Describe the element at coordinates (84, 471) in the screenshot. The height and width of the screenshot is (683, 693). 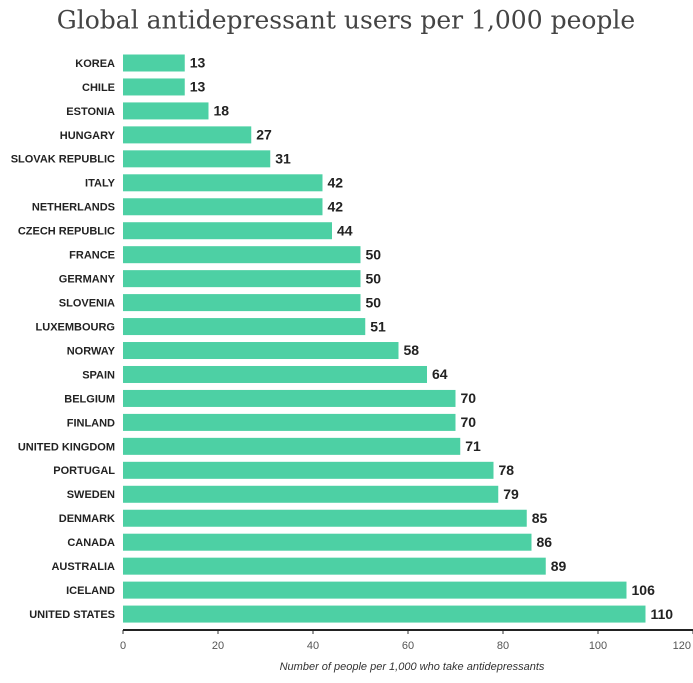
I see `y-tick-label: PORTUGAL` at that location.